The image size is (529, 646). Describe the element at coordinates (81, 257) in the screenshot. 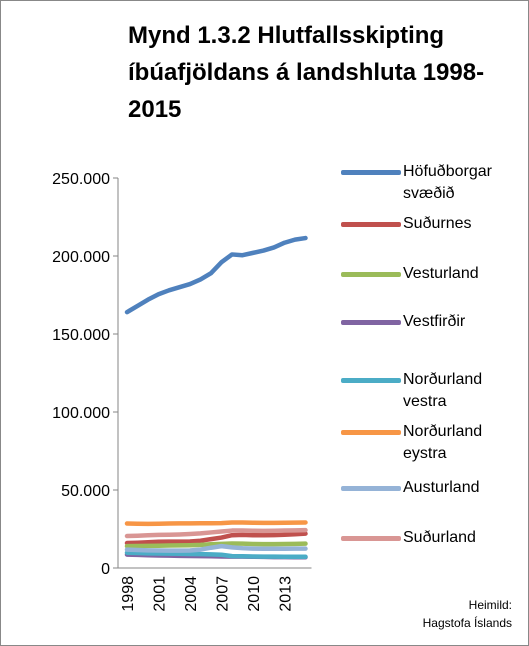

I see `y-tick-label: 200.000` at that location.